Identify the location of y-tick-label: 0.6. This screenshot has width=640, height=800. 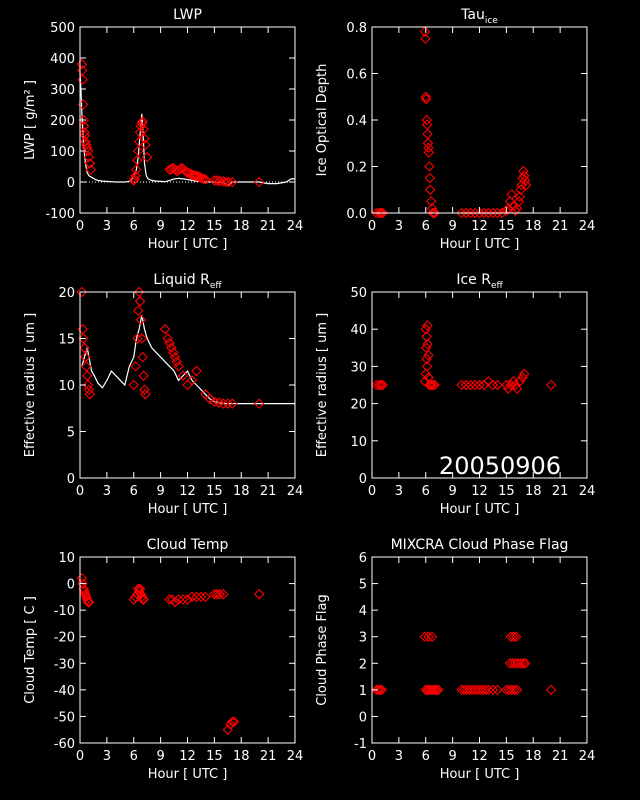
(356, 75).